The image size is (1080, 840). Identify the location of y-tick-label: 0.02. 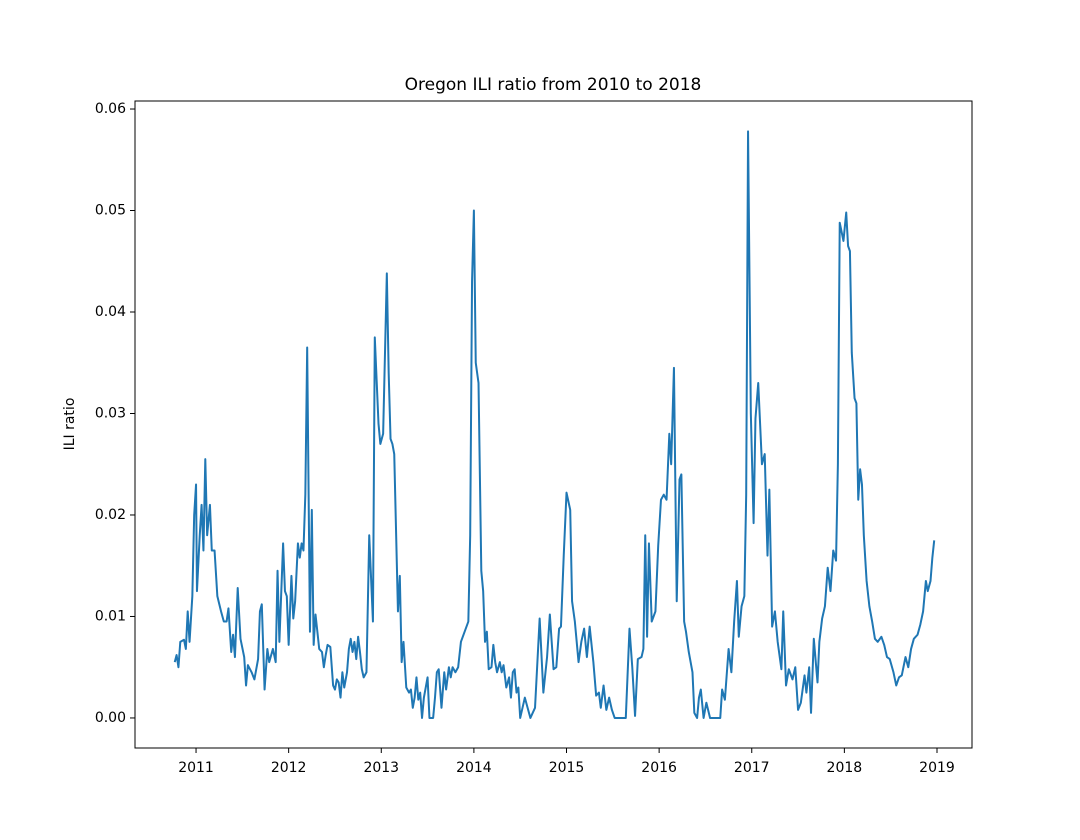
(110, 515).